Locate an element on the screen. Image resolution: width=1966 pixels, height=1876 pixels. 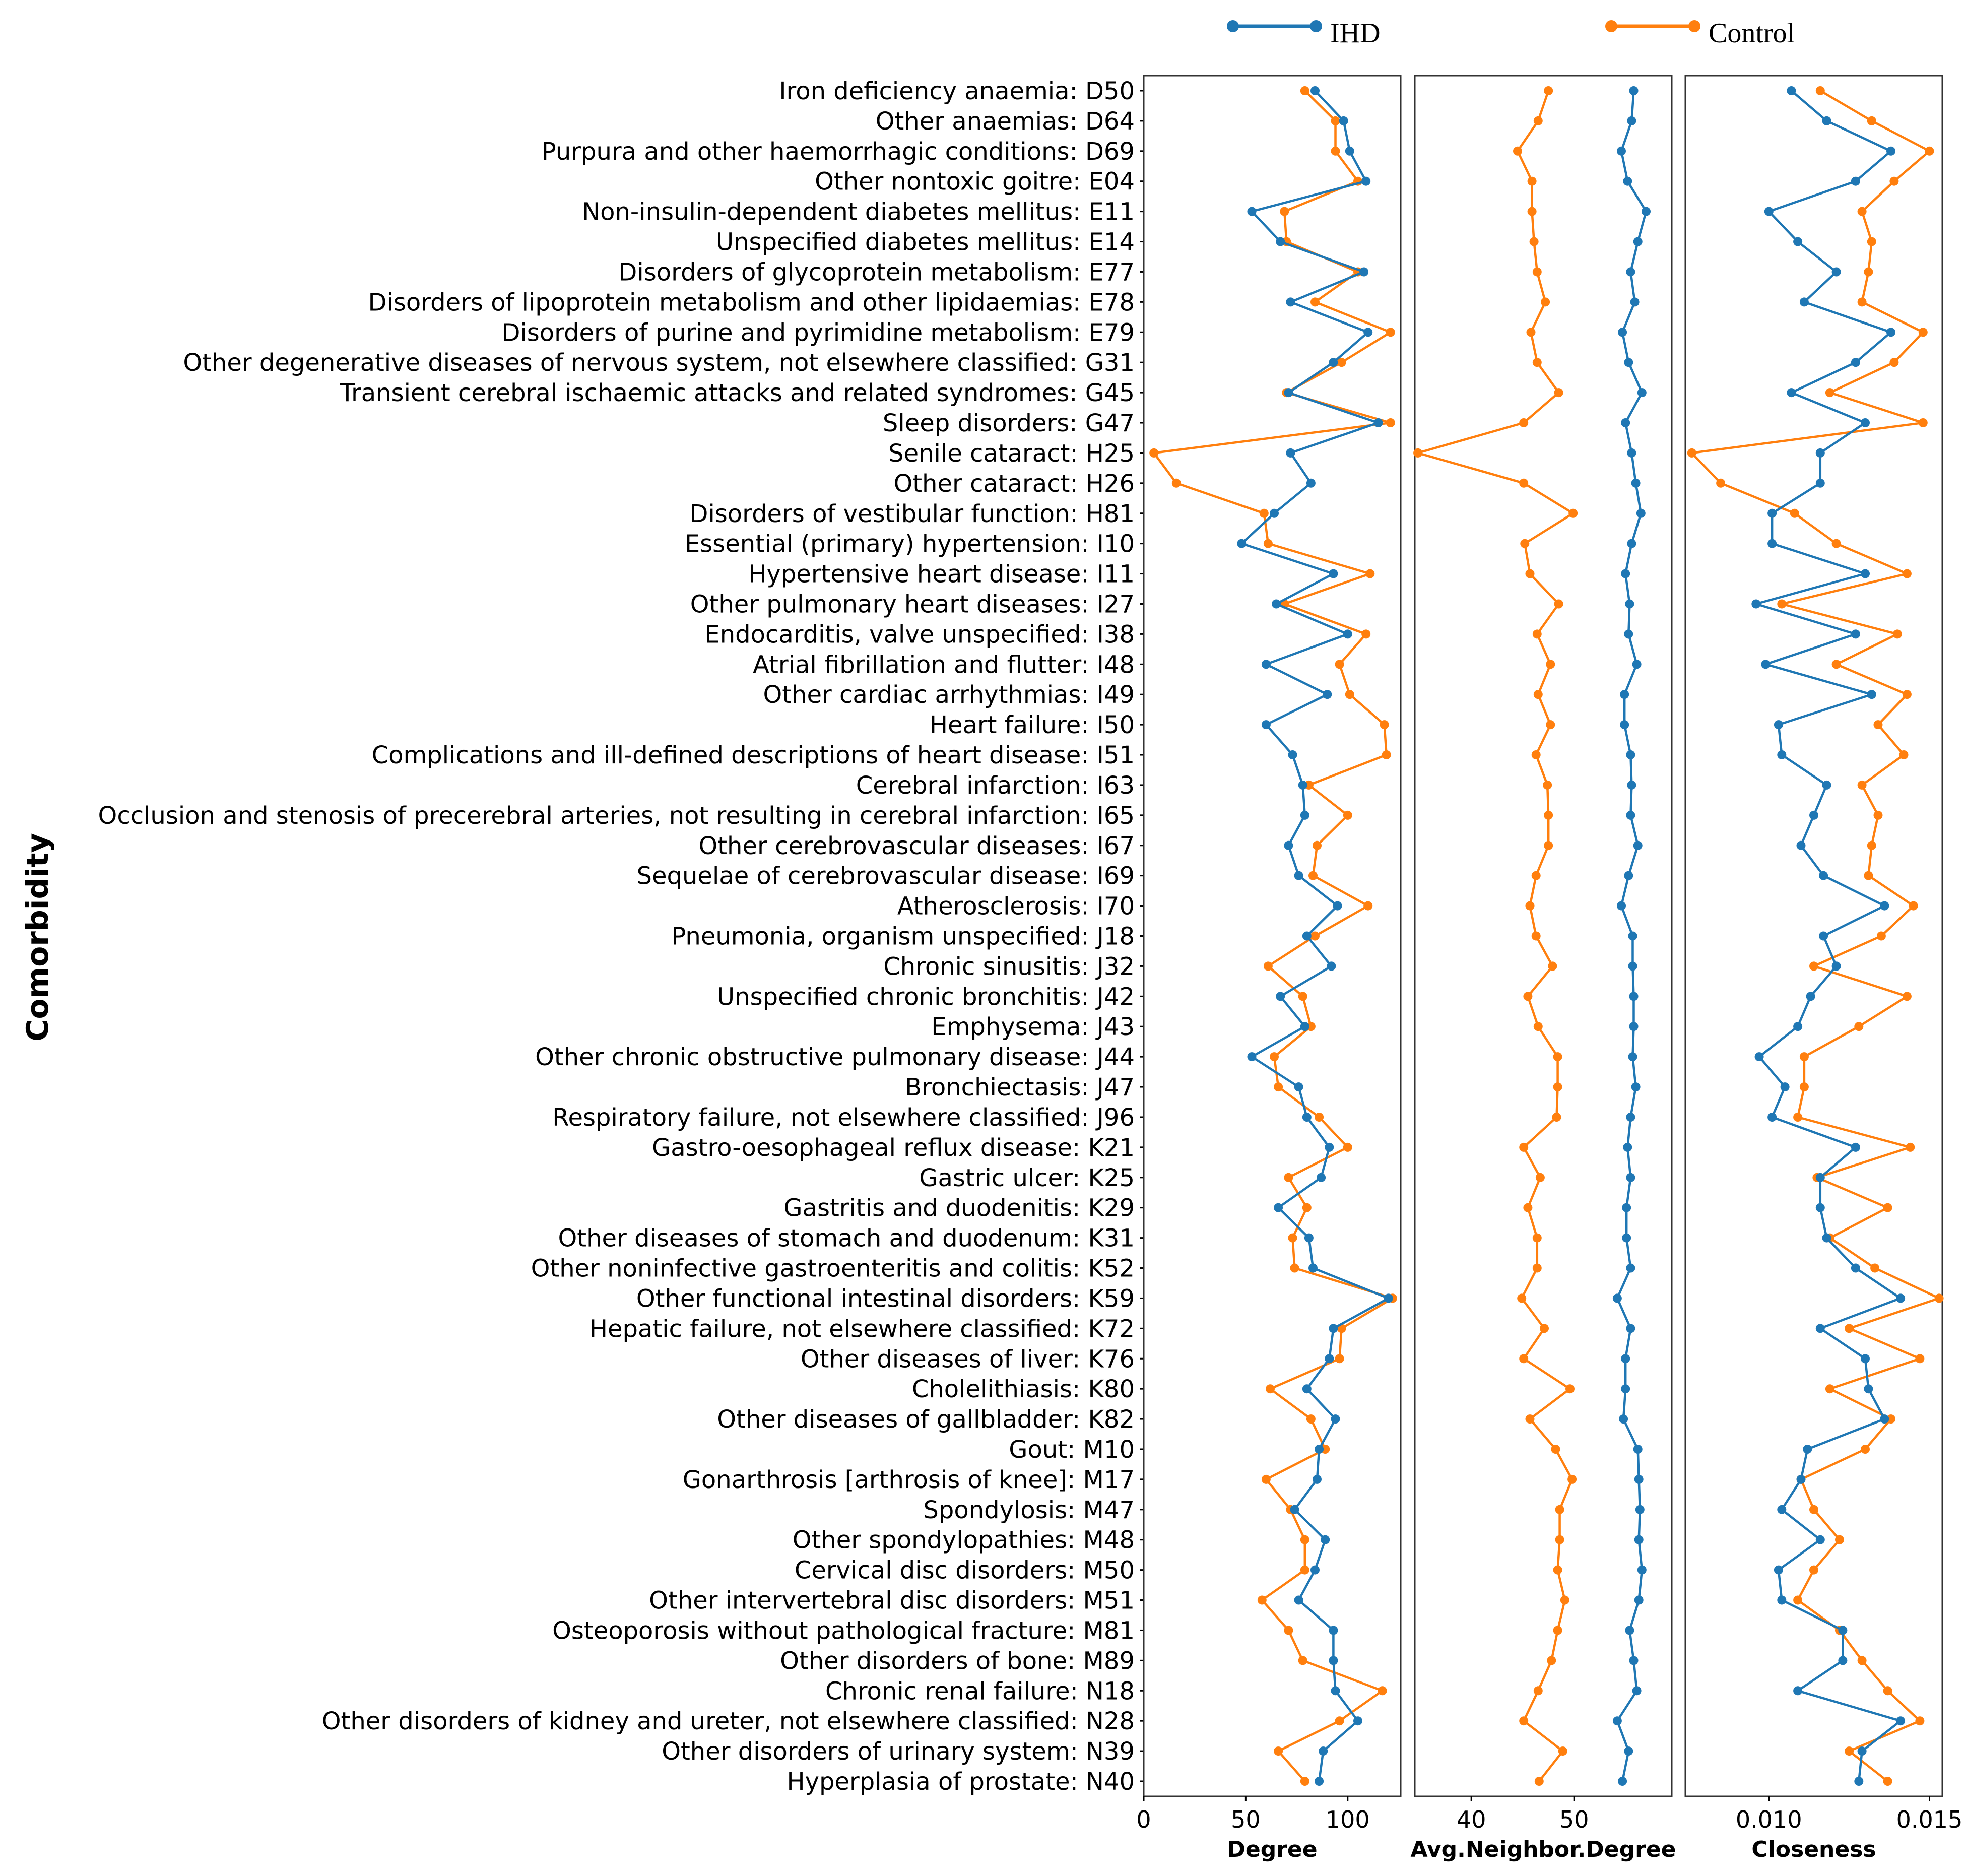
x-tick-label: 0 is located at coordinates (1143, 1819).